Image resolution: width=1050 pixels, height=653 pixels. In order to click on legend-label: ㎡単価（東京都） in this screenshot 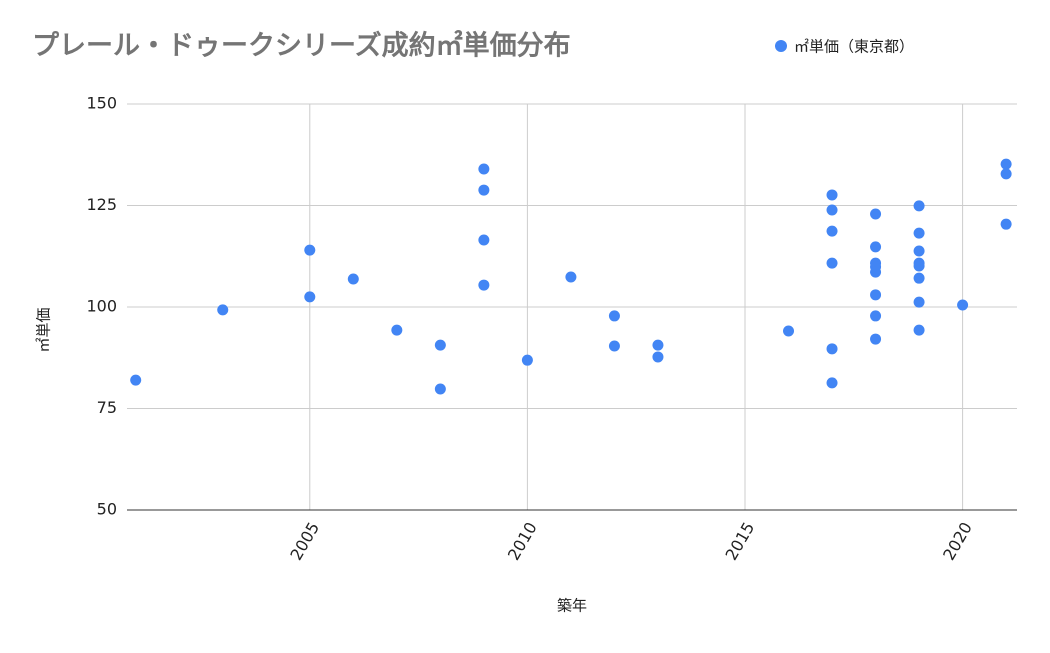, I will do `click(854, 47)`.